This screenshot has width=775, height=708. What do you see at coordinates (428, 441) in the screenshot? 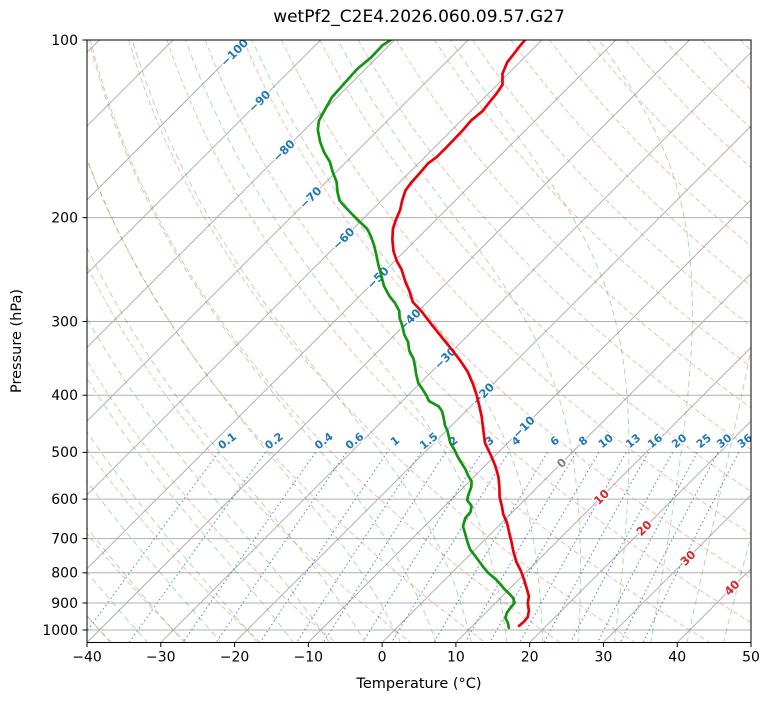
I see `svg-text: 1.5` at bounding box center [428, 441].